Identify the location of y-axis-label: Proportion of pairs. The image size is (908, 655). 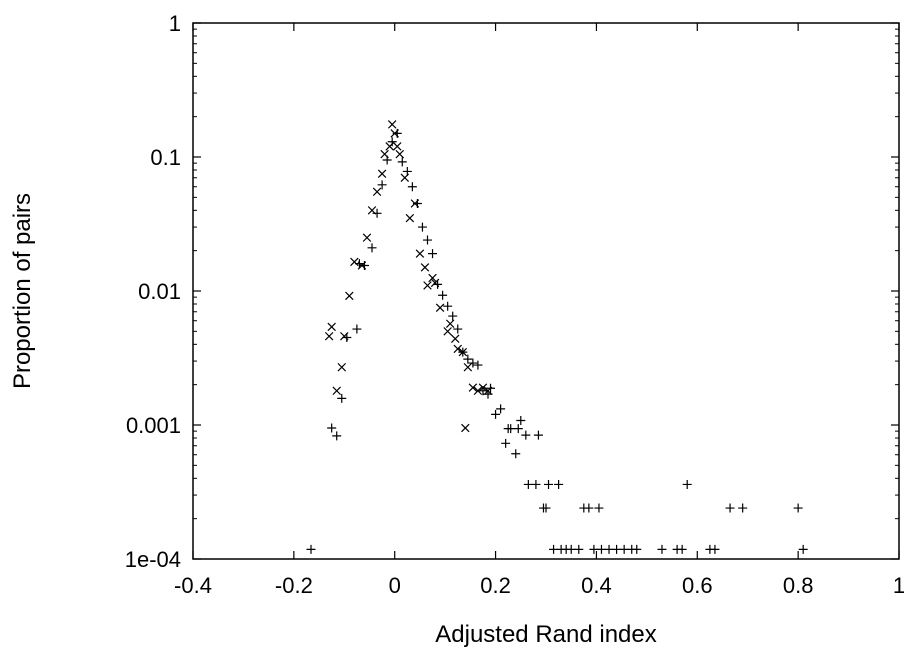
(22, 291).